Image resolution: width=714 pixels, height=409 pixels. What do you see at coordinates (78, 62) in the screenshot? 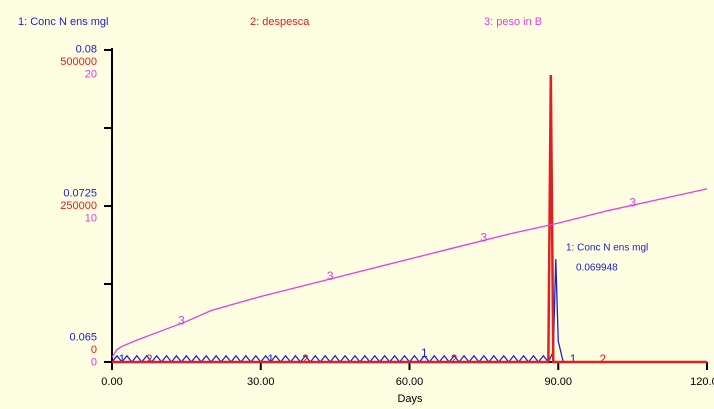
I see `y-tick-label: 500000` at bounding box center [78, 62].